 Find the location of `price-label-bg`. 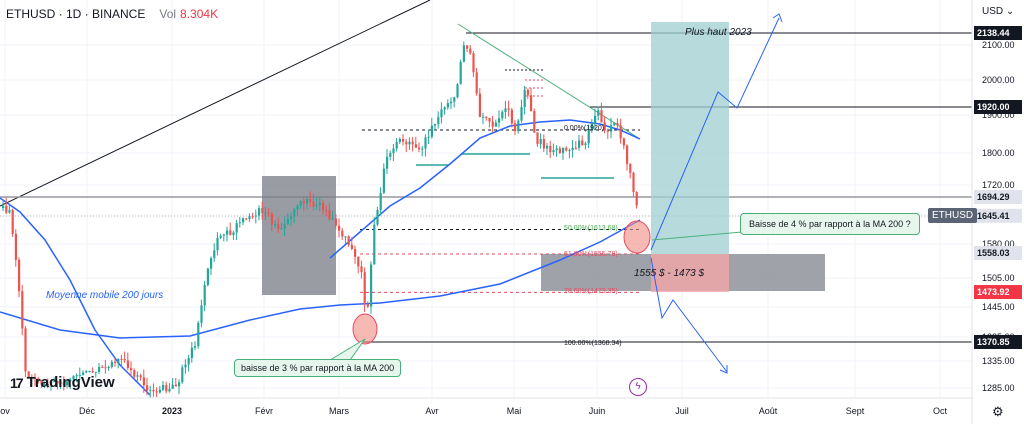

price-label-bg is located at coordinates (998, 342).